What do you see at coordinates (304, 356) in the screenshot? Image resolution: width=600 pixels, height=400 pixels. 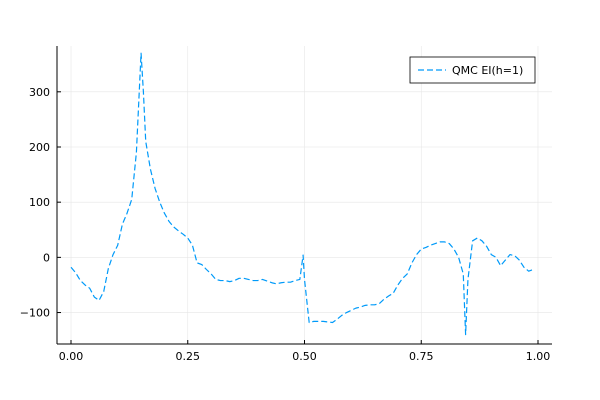 I see `x-tick-label: 0.50` at bounding box center [304, 356].